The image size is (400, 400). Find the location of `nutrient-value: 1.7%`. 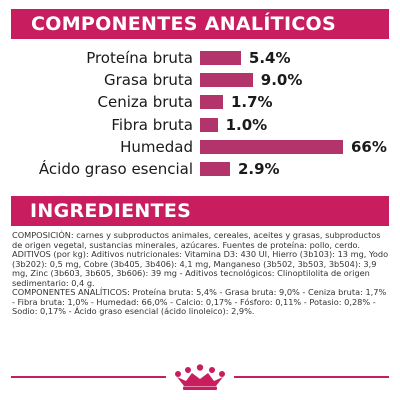

nutrient-value: 1.7% is located at coordinates (251, 102).